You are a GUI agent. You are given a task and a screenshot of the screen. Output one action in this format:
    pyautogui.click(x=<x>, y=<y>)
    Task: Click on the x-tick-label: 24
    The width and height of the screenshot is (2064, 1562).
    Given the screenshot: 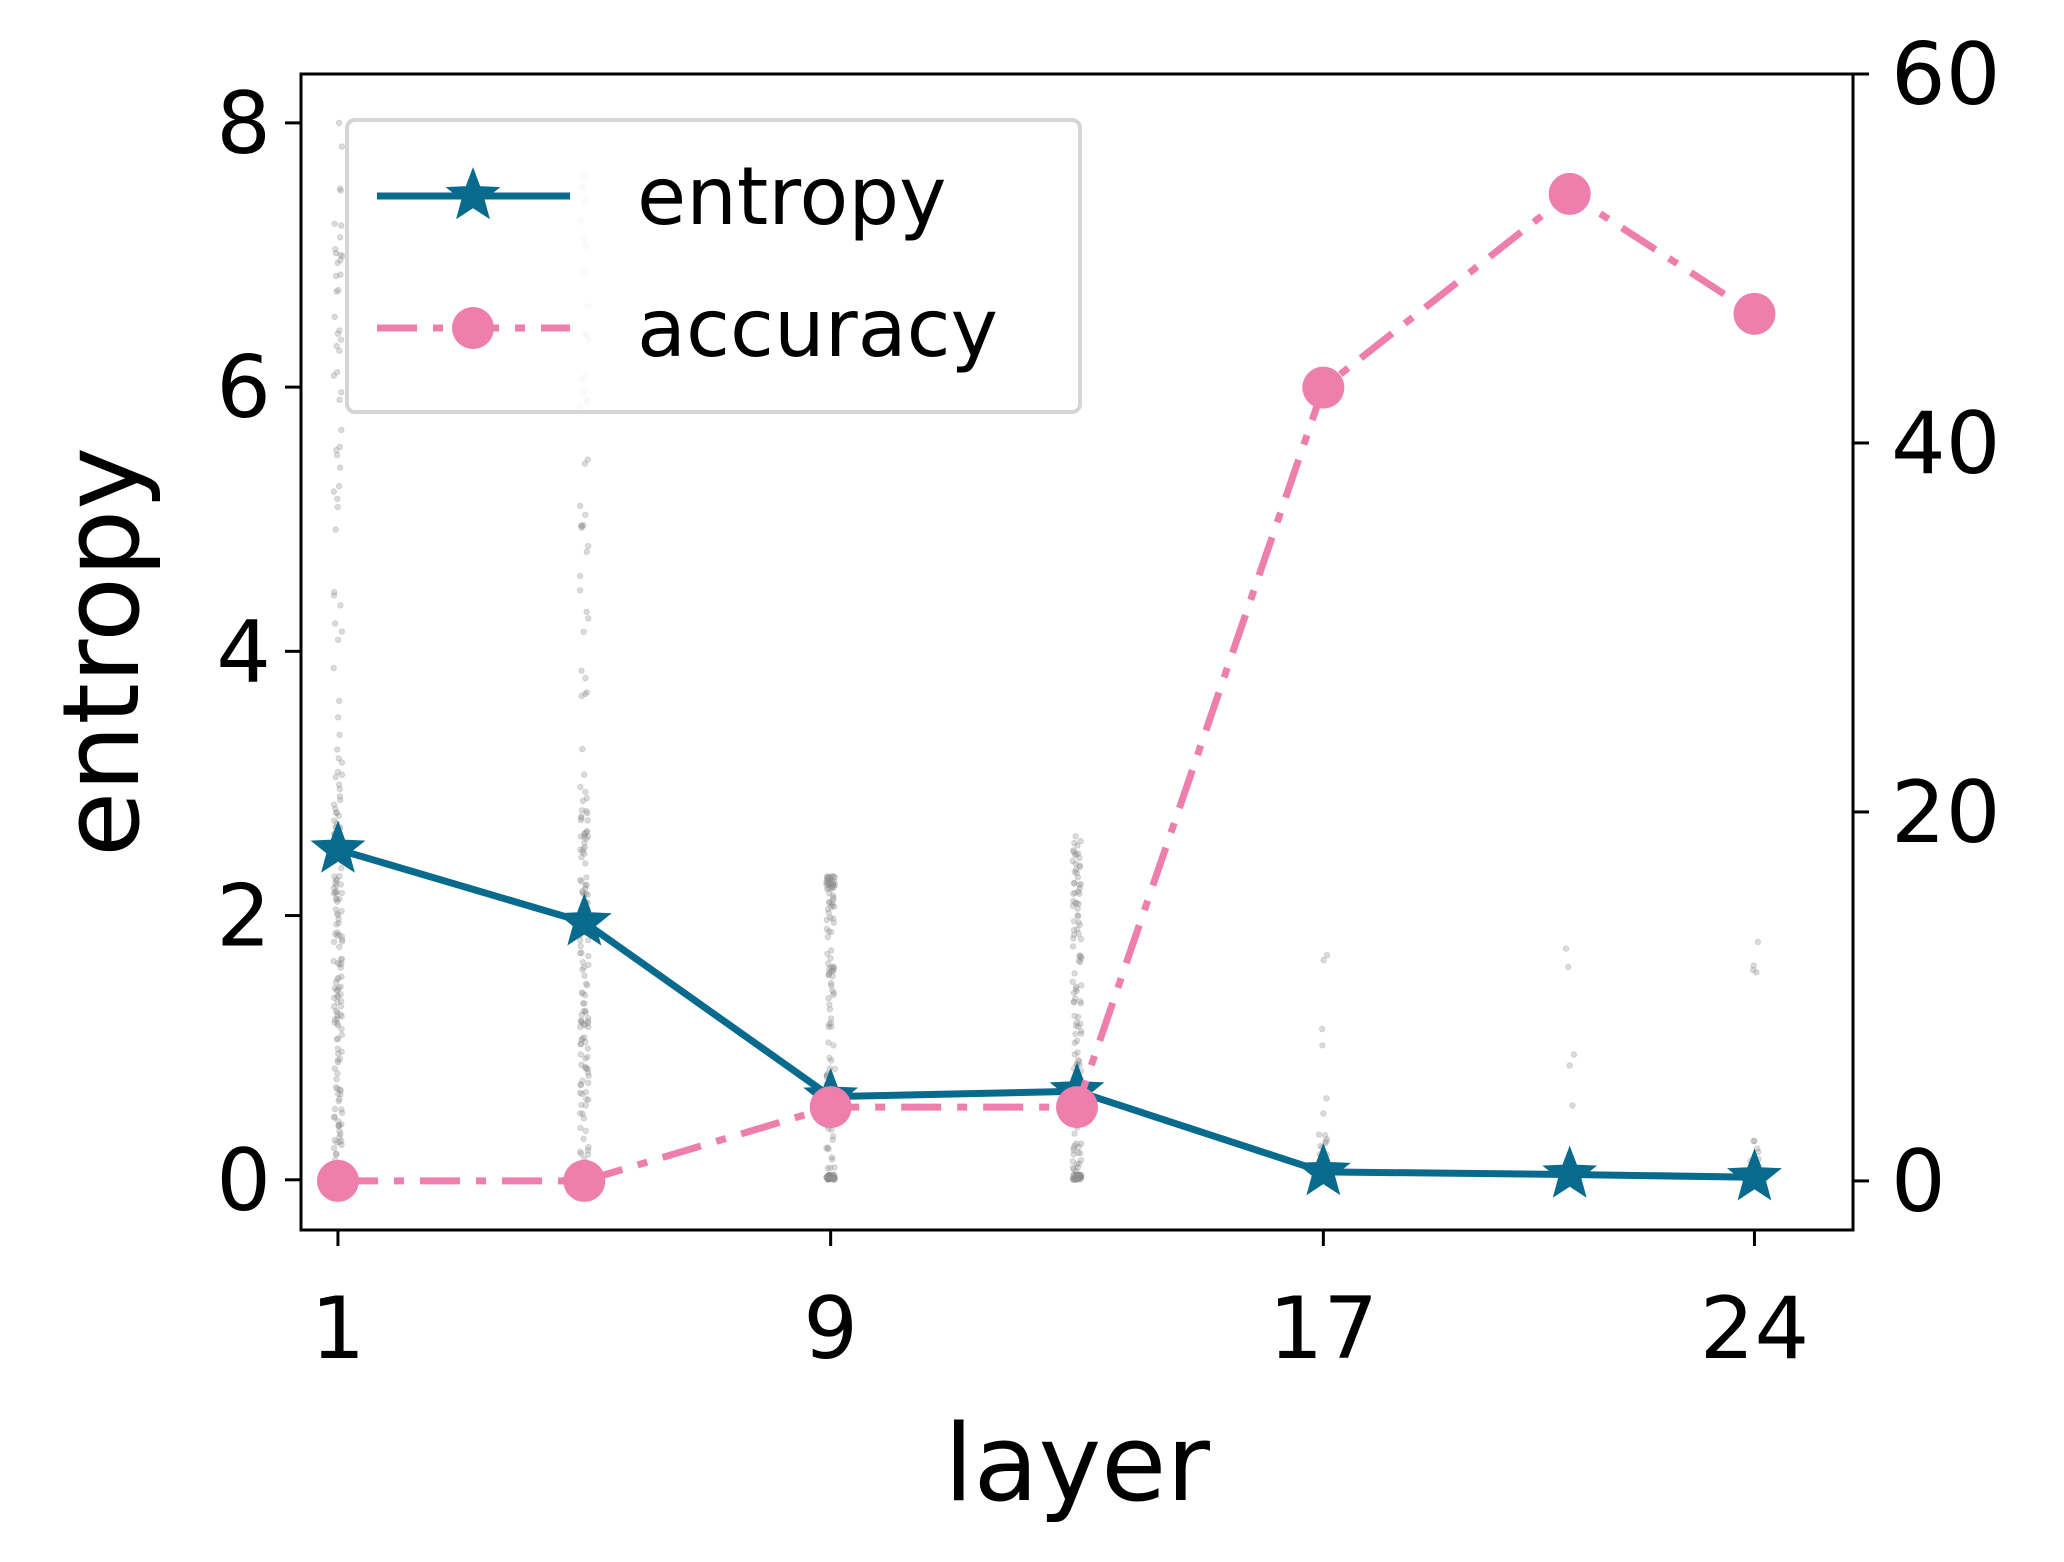 What is the action you would take?
    pyautogui.click(x=1754, y=1329)
    